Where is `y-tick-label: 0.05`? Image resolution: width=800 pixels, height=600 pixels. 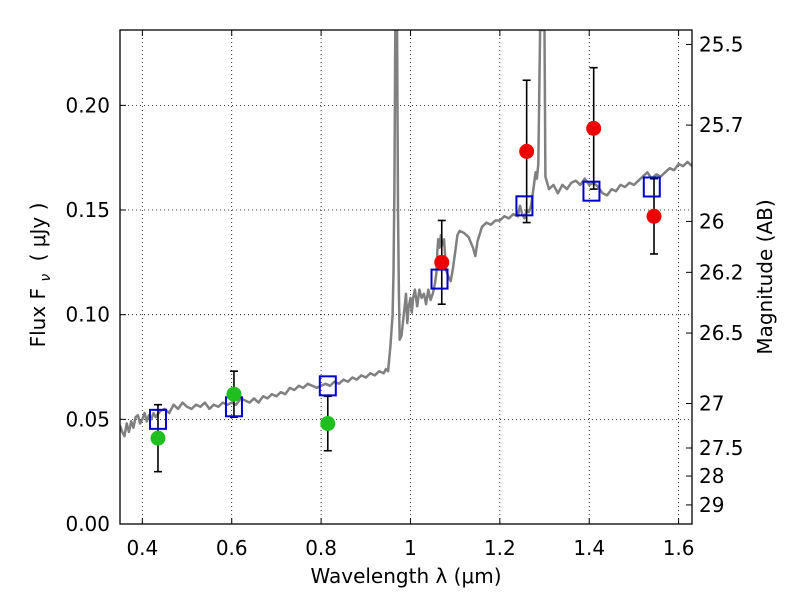
y-tick-label: 0.05 is located at coordinates (87, 419).